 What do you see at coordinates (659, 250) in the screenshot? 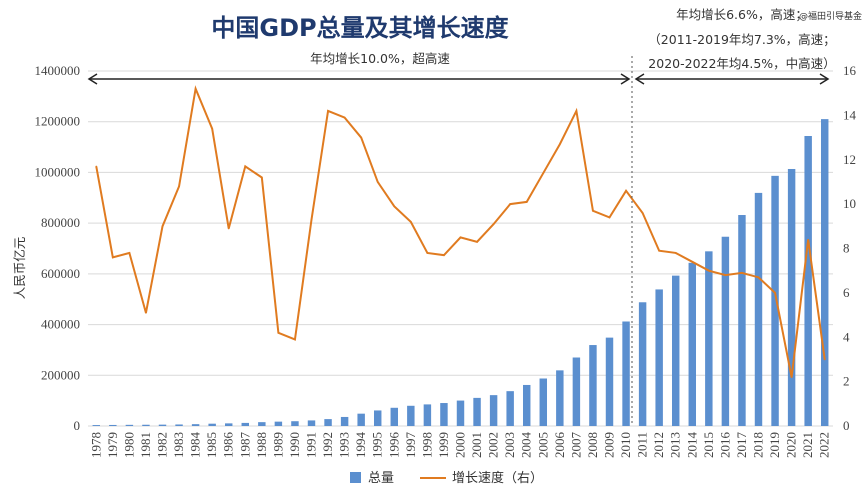
I see `growth-point-2012` at bounding box center [659, 250].